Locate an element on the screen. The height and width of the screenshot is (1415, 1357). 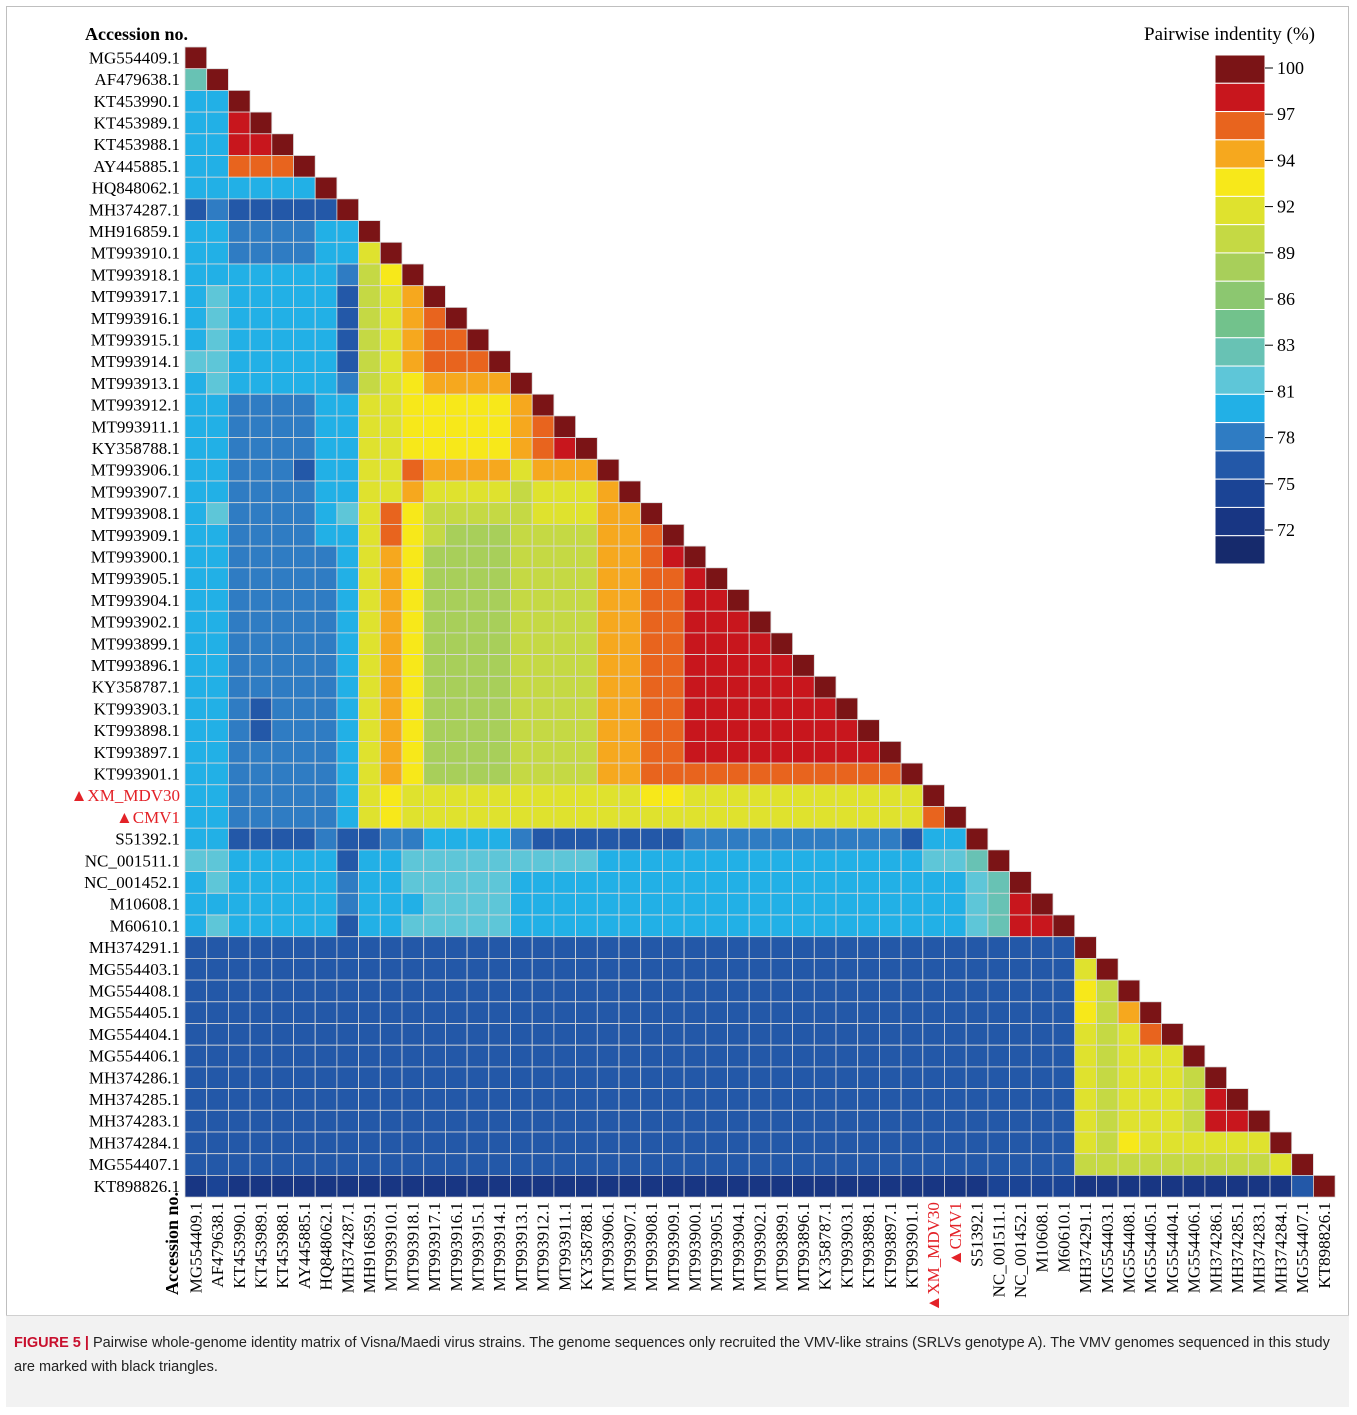
column-label: KT453988.1 is located at coordinates (282, 1245).